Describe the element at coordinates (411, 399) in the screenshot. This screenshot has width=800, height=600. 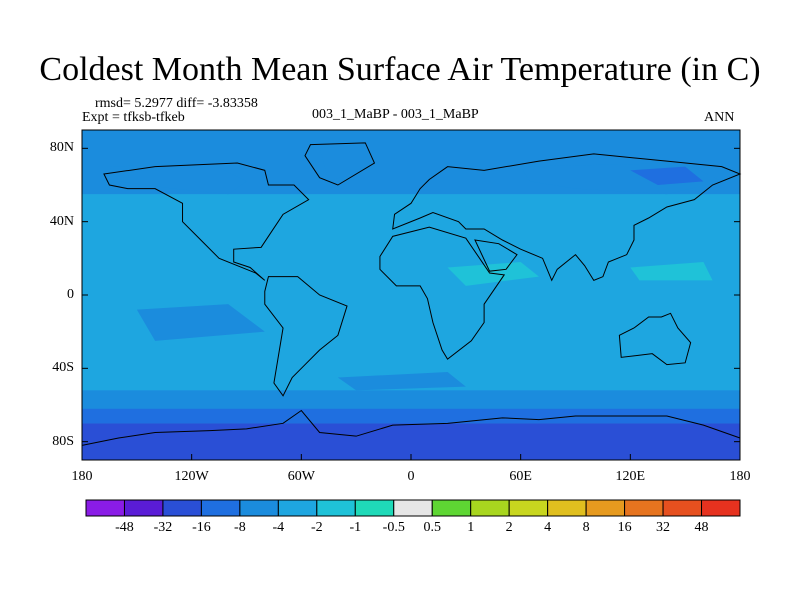
I see `southern-ocean-band` at that location.